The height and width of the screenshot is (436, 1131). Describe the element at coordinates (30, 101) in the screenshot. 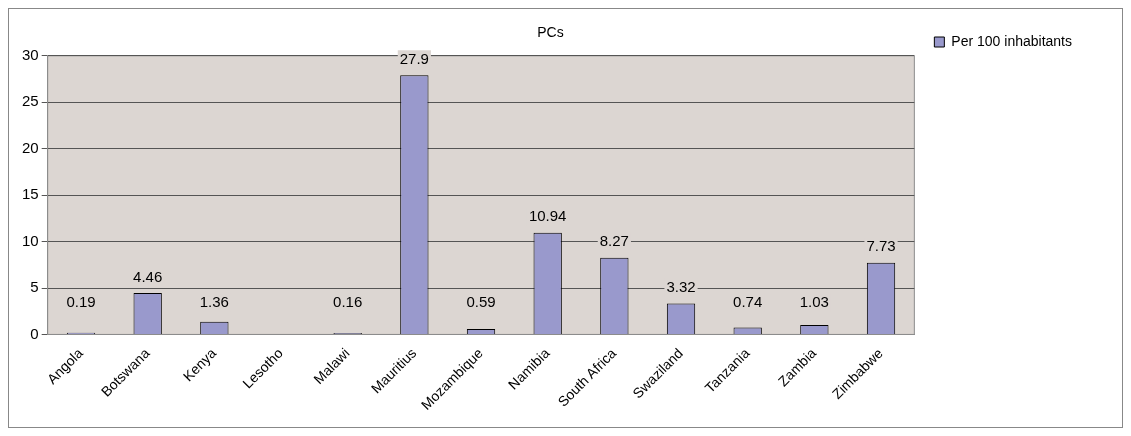

I see `y-tick-label: 25` at that location.